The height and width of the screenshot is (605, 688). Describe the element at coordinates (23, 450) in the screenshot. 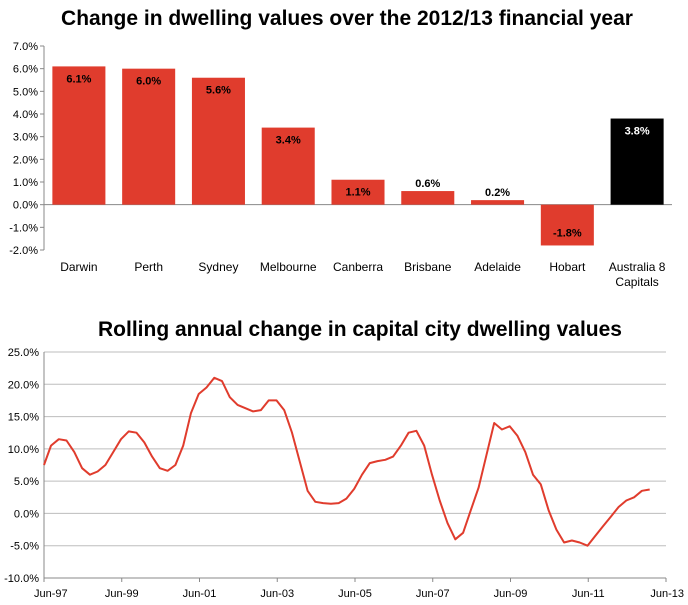

I see `line-y-tick-label: 10.0%` at that location.